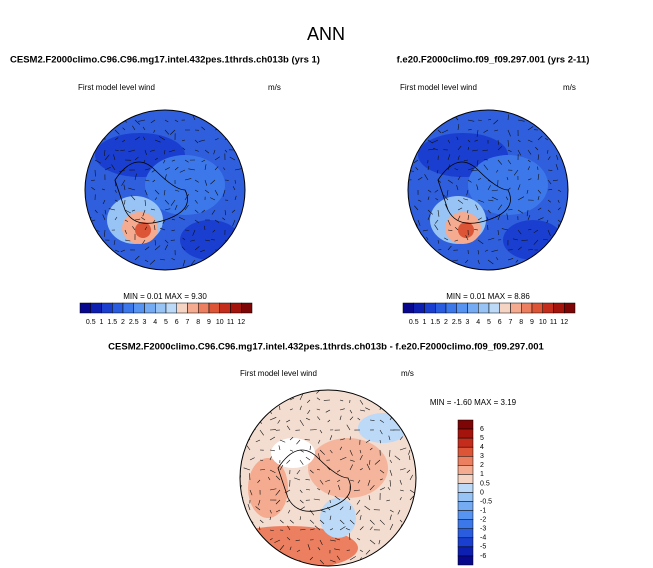  What do you see at coordinates (482, 438) in the screenshot?
I see `colorbar-label: 5` at bounding box center [482, 438].